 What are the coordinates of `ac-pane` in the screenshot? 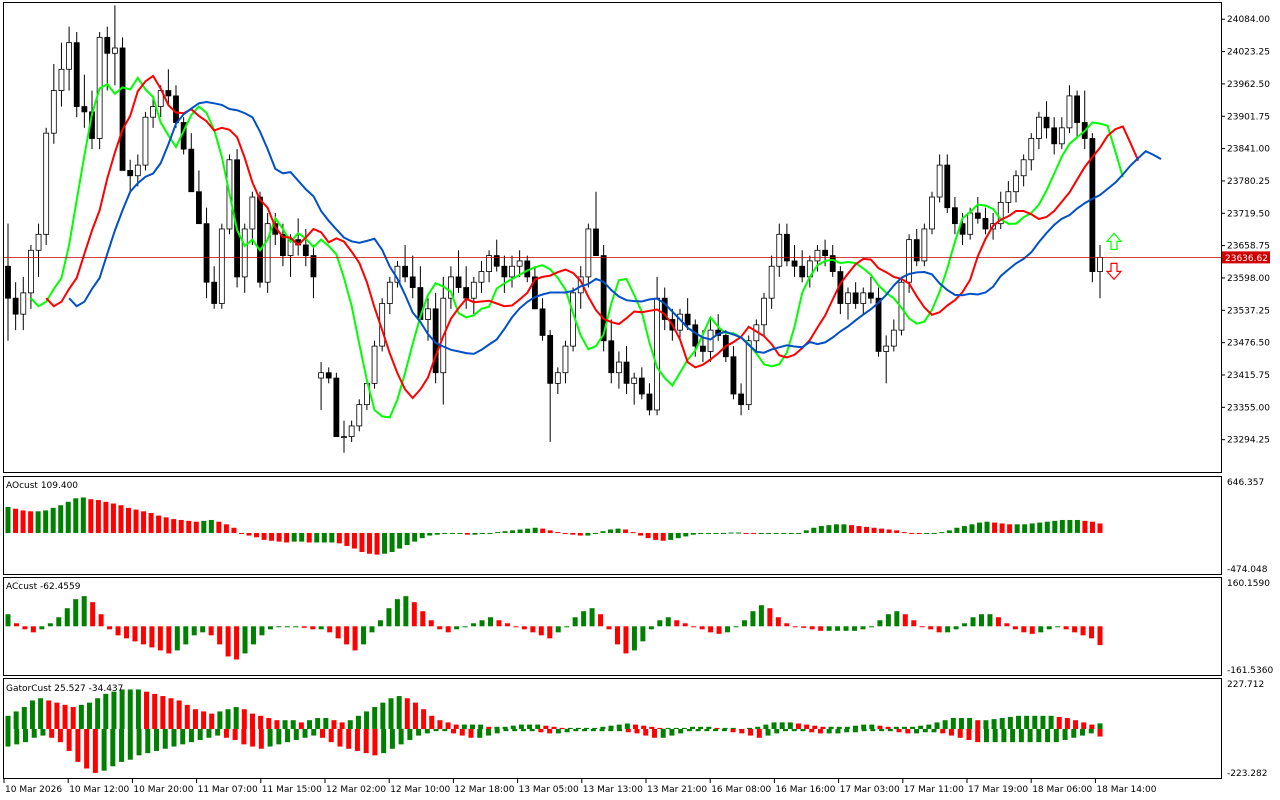 It's located at (612, 626).